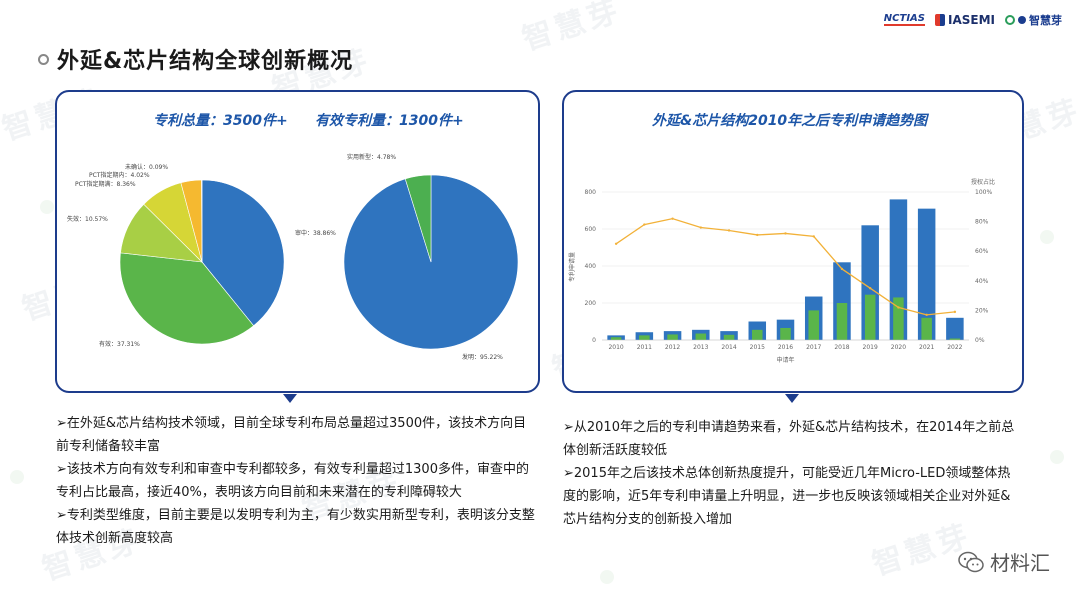 This screenshot has height=608, width=1080. What do you see at coordinates (319, 262) in the screenshot?
I see `pie-charts` at bounding box center [319, 262].